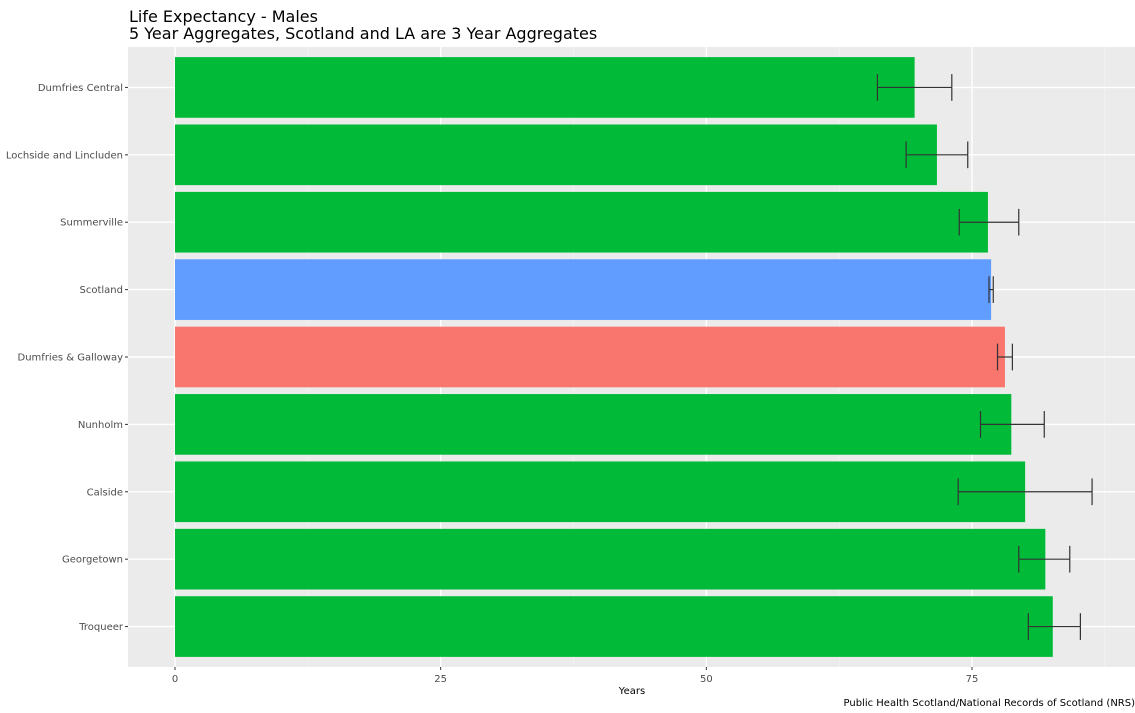 The height and width of the screenshot is (713, 1135). Describe the element at coordinates (440, 679) in the screenshot. I see `x-tick-label: 25` at that location.